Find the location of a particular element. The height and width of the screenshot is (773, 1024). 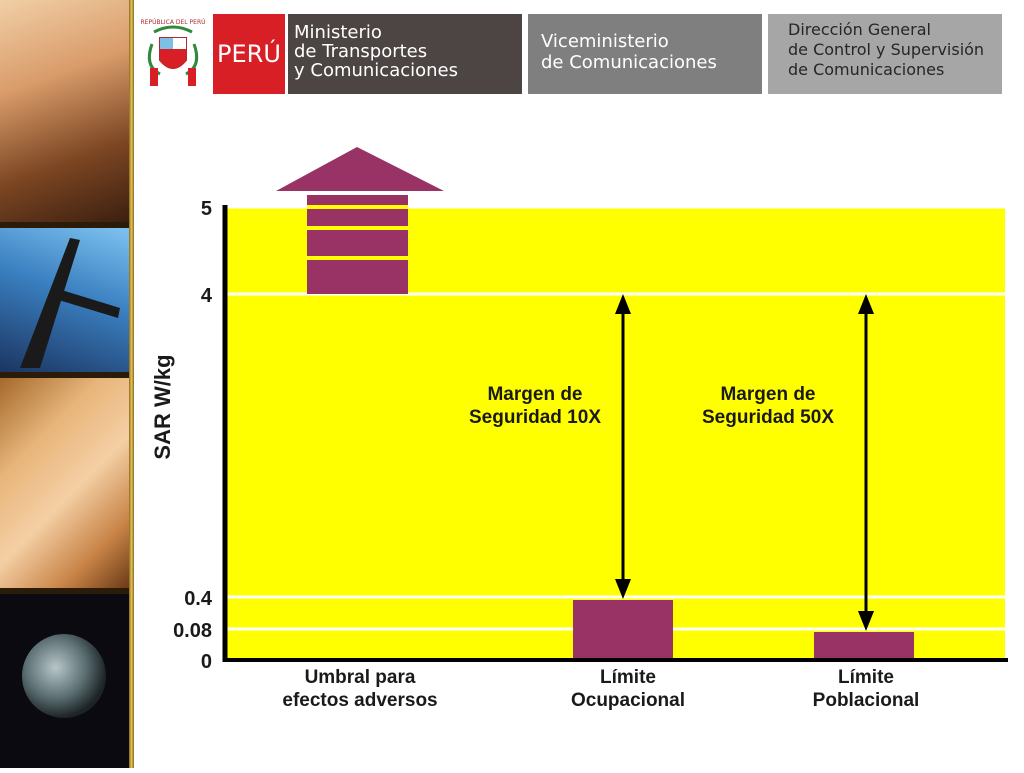

x-category-label: Umbral para is located at coordinates (360, 677).